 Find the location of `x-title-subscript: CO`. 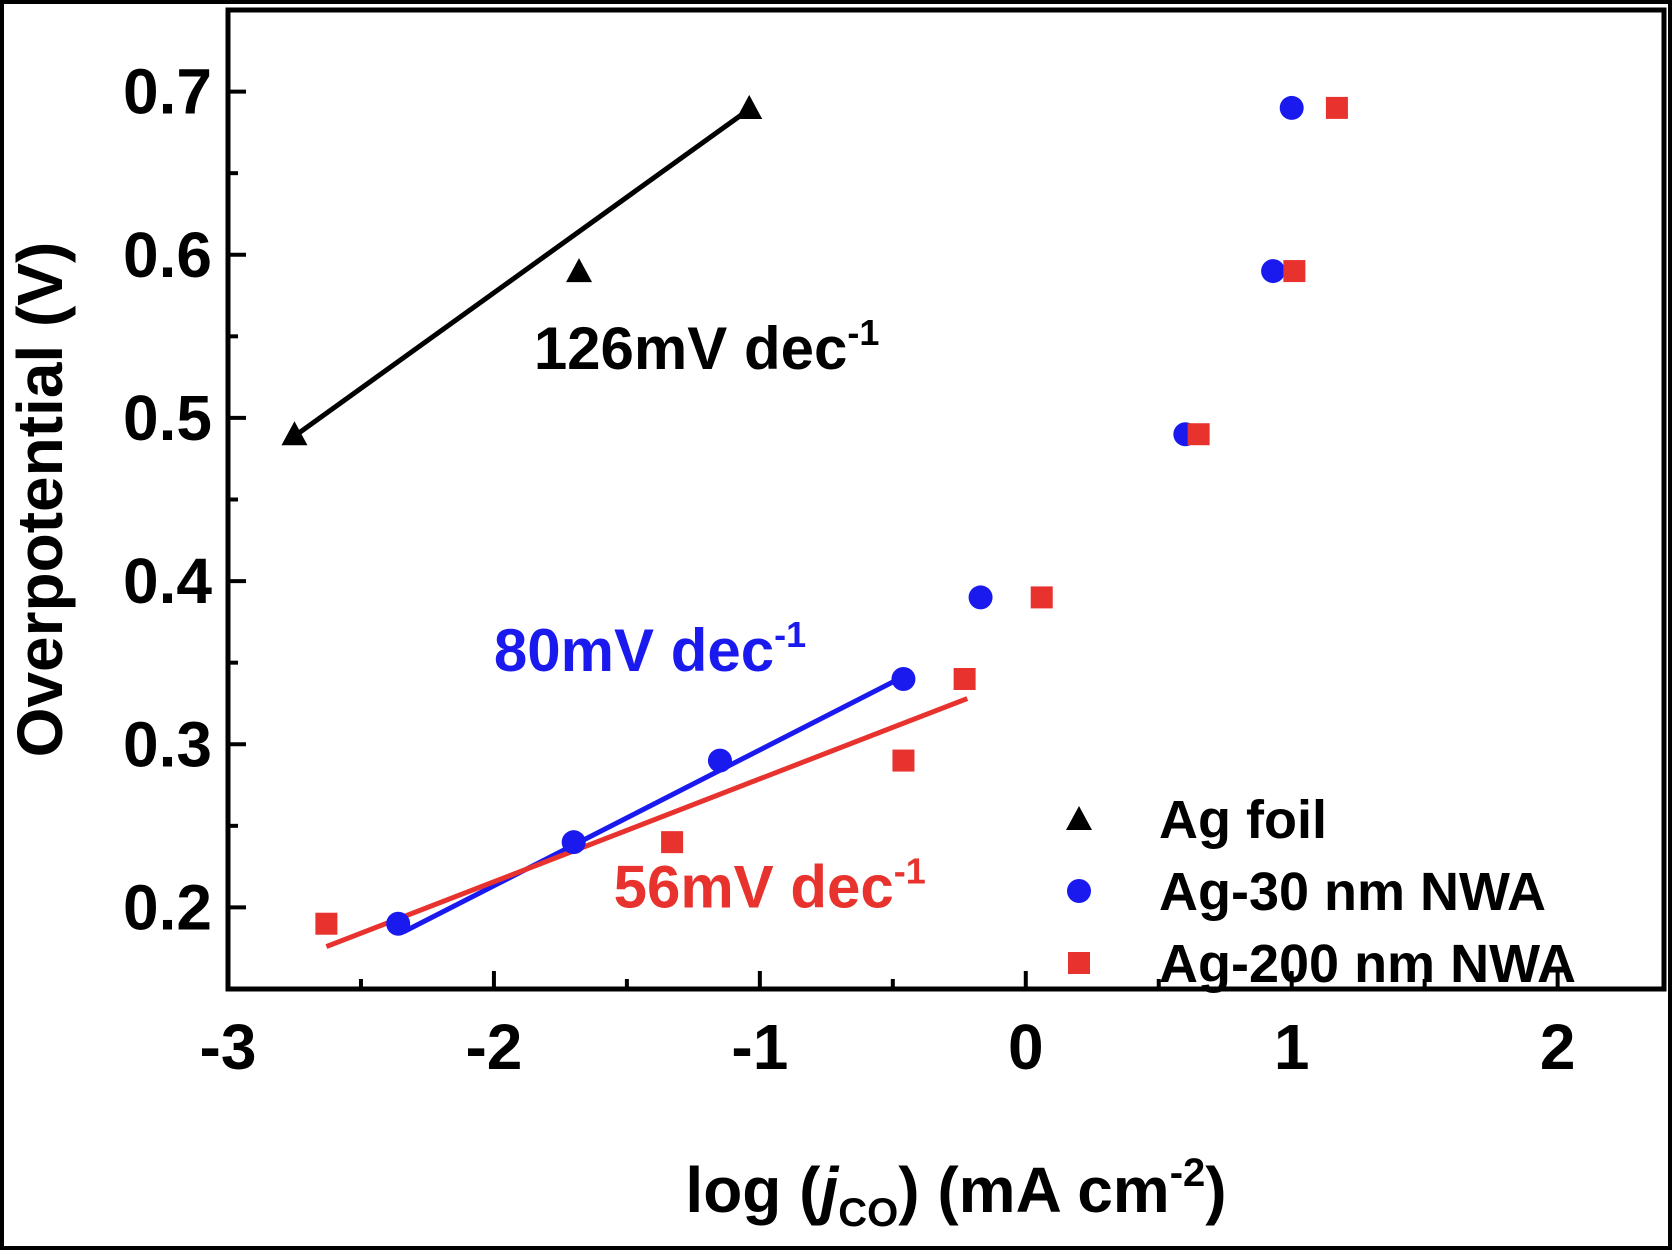

x-title-subscript: CO is located at coordinates (868, 1213).